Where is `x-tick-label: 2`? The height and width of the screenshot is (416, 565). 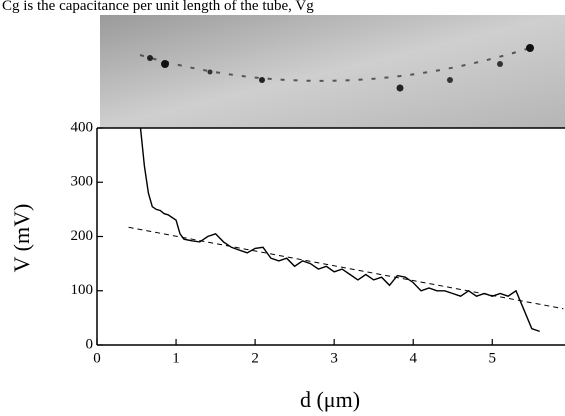
x-tick-label: 2 is located at coordinates (255, 358).